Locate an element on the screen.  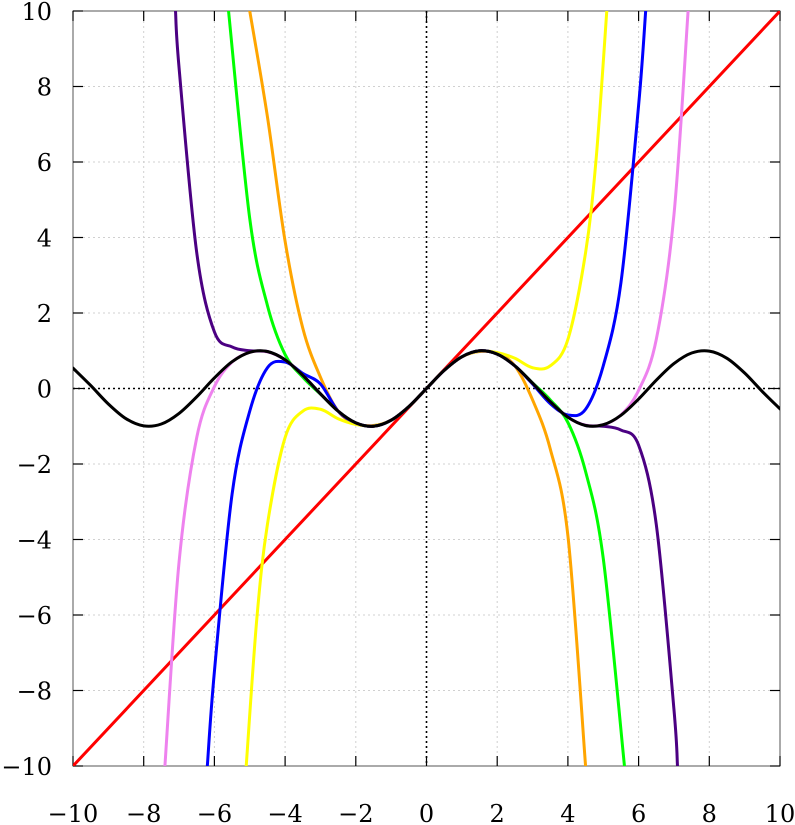
y-tick-label: 4 is located at coordinates (44, 239).